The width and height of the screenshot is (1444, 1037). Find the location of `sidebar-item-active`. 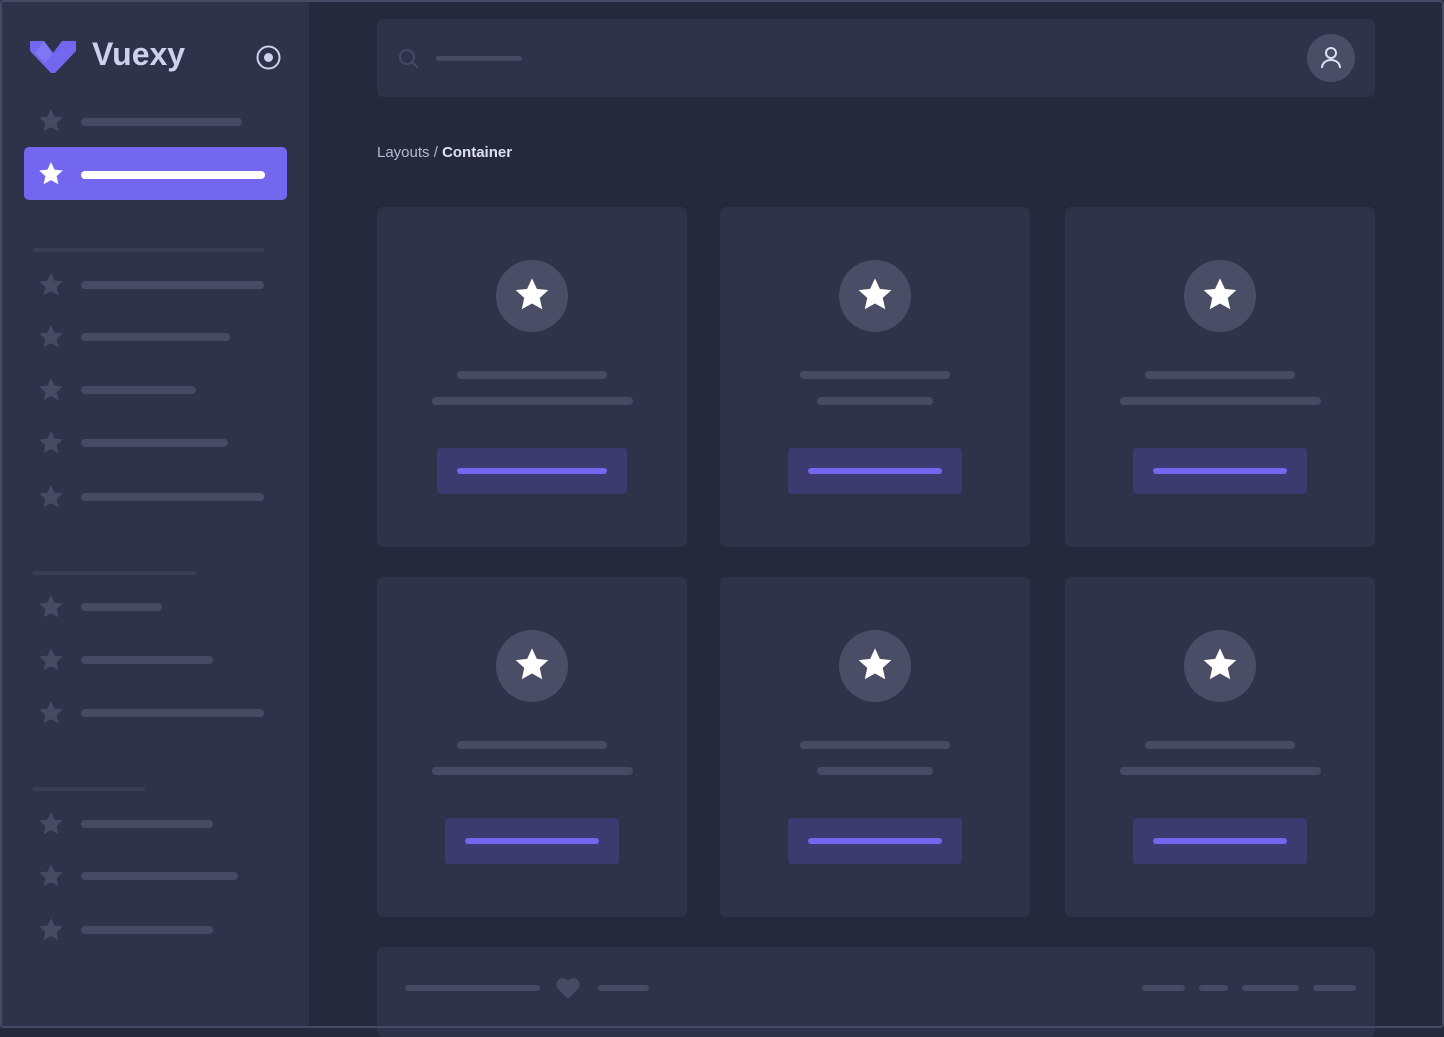

sidebar-item-active is located at coordinates (155, 173).